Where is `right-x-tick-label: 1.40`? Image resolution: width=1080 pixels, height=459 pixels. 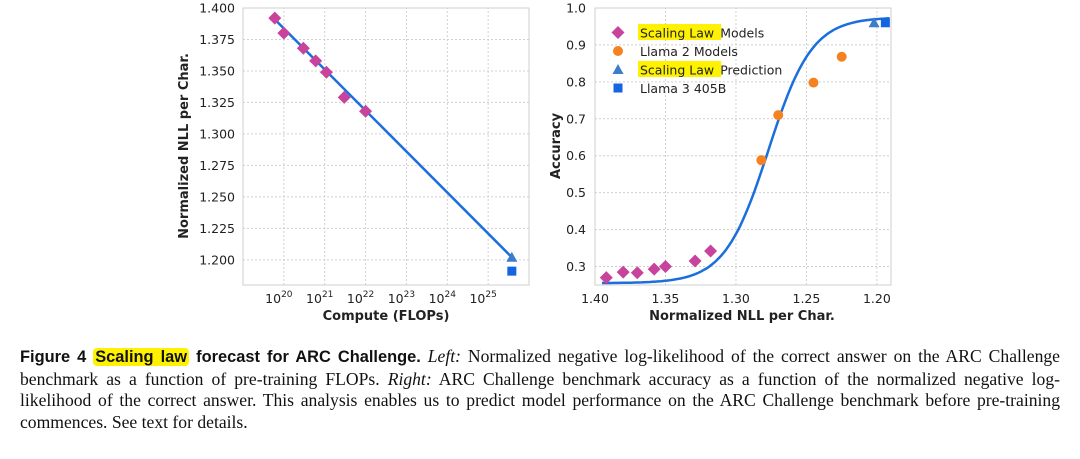 right-x-tick-label: 1.40 is located at coordinates (595, 298).